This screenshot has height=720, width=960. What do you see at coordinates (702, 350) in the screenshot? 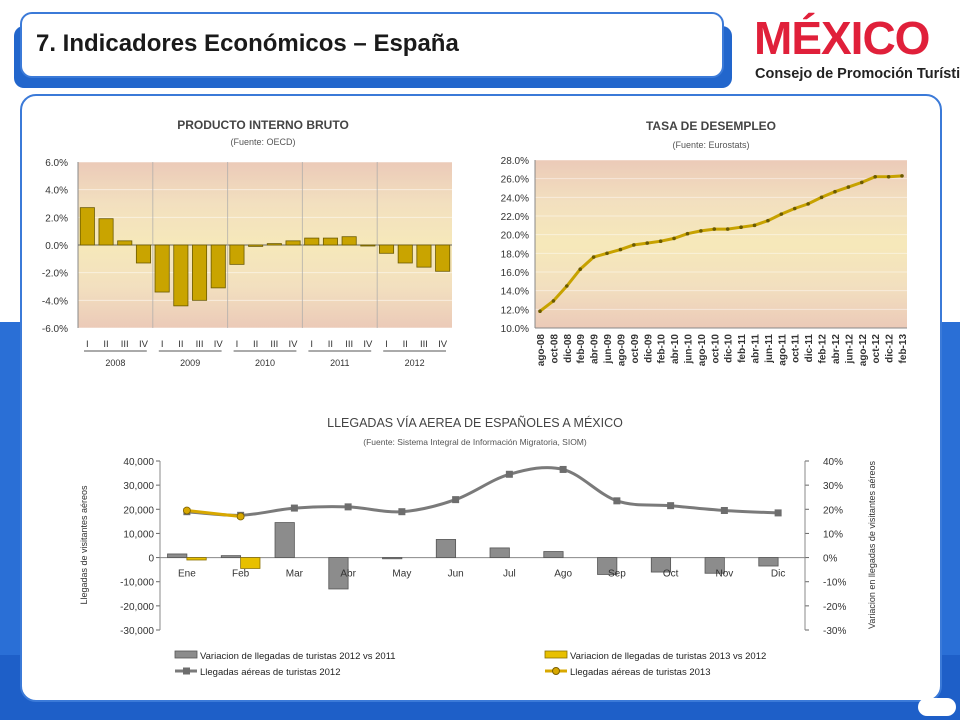
I see `unemployment-x-tick-label: ago-10` at bounding box center [702, 350].